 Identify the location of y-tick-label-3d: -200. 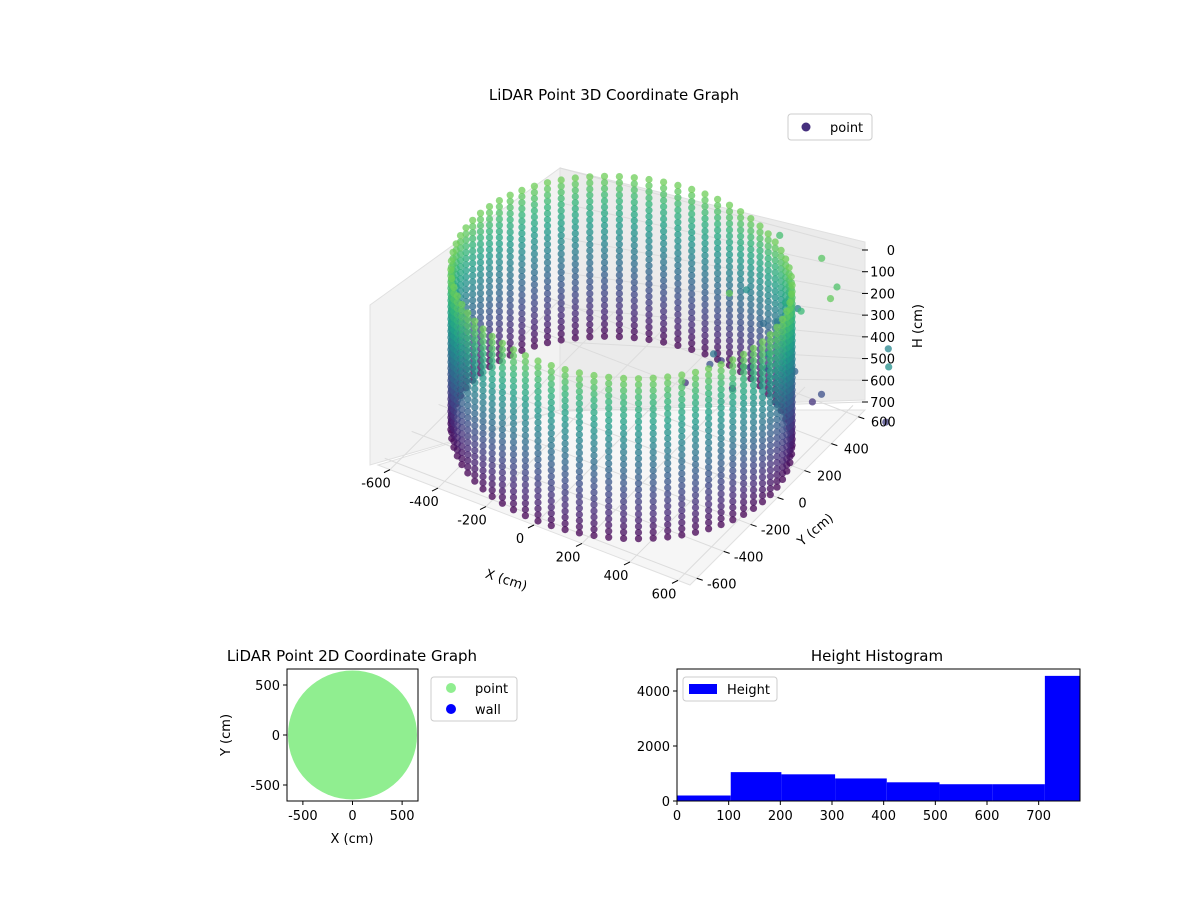
(776, 530).